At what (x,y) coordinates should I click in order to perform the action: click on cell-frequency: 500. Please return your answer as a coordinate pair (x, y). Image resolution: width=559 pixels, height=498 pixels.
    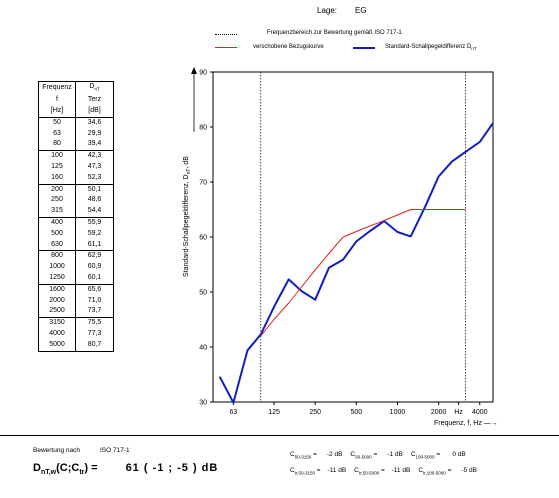
    Looking at the image, I should click on (57, 234).